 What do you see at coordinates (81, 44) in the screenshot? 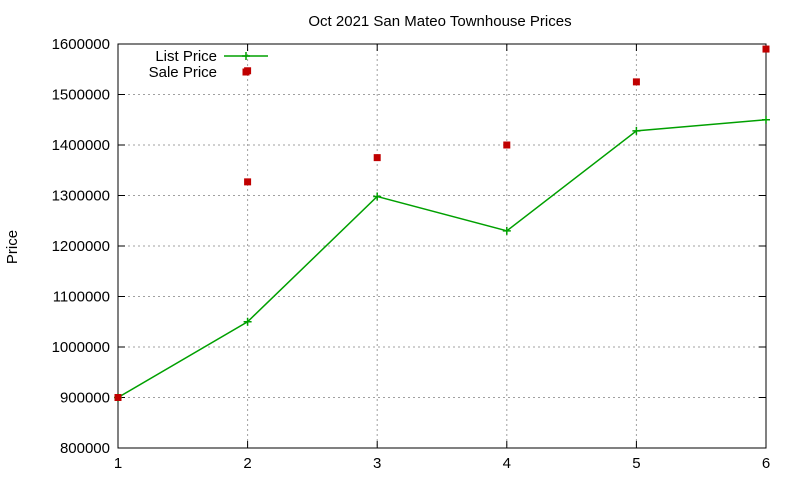
I see `y-tick-label: 1600000` at bounding box center [81, 44].